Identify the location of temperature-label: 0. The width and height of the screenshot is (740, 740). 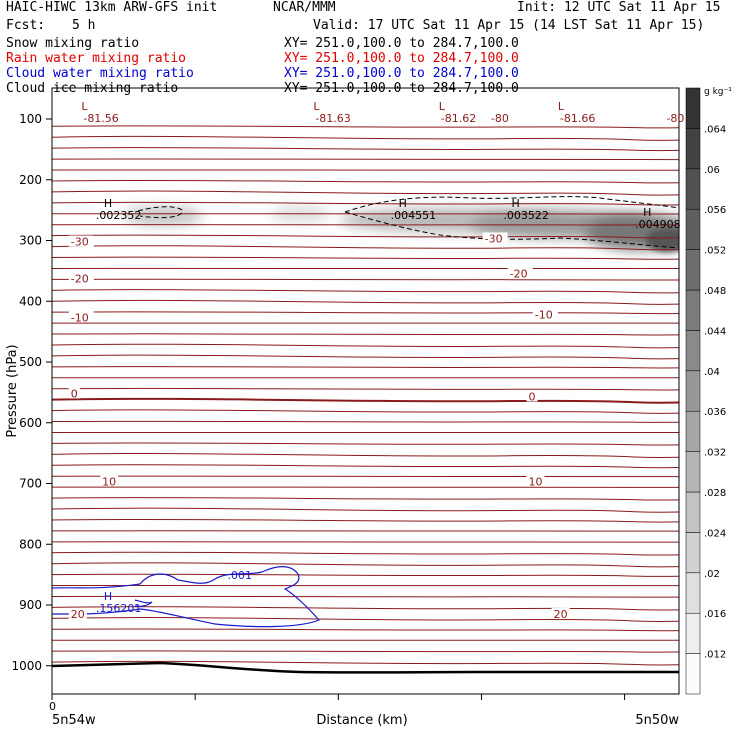
(532, 396).